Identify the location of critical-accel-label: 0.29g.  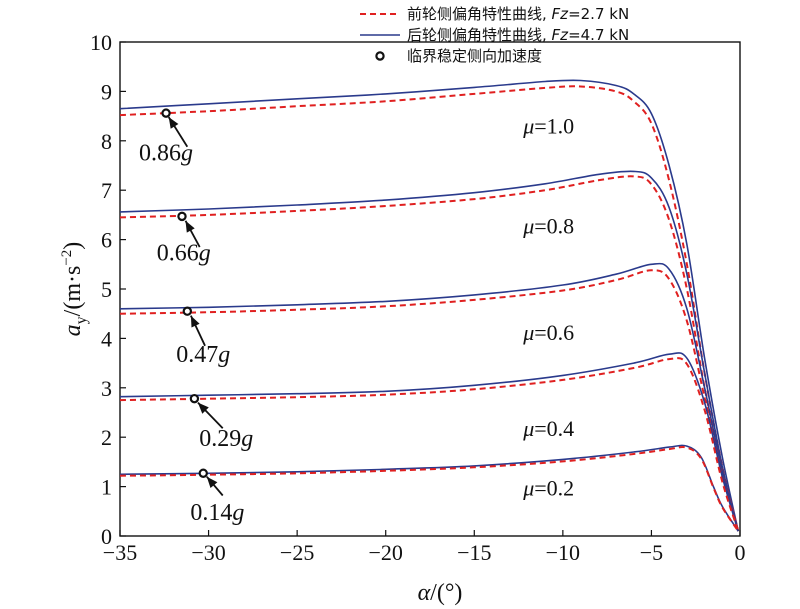
(226, 439).